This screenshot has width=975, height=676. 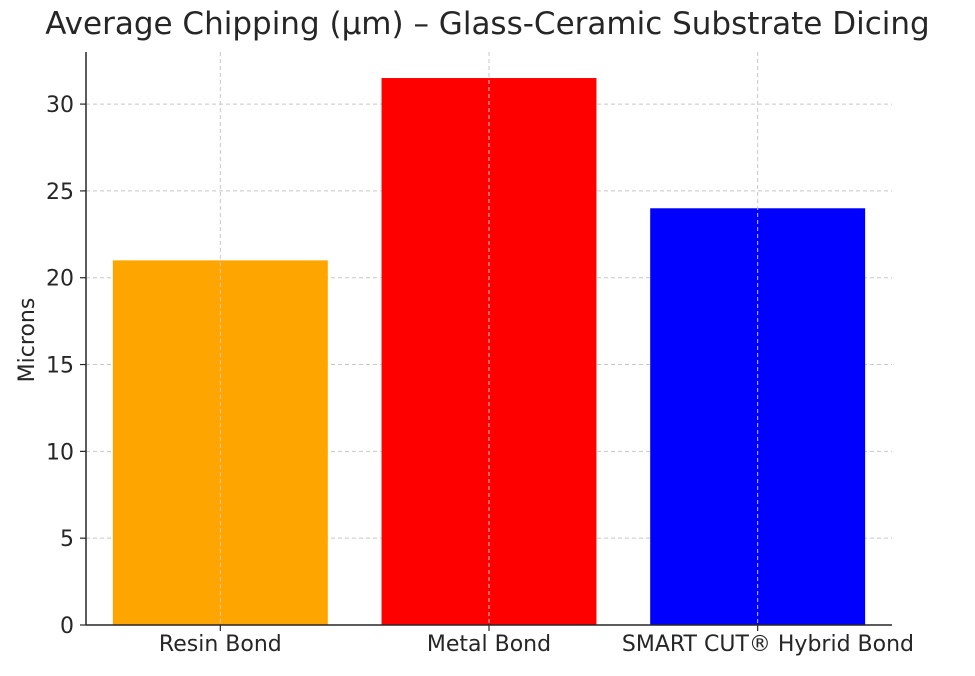 What do you see at coordinates (67, 539) in the screenshot?
I see `y-tick-label: 5` at bounding box center [67, 539].